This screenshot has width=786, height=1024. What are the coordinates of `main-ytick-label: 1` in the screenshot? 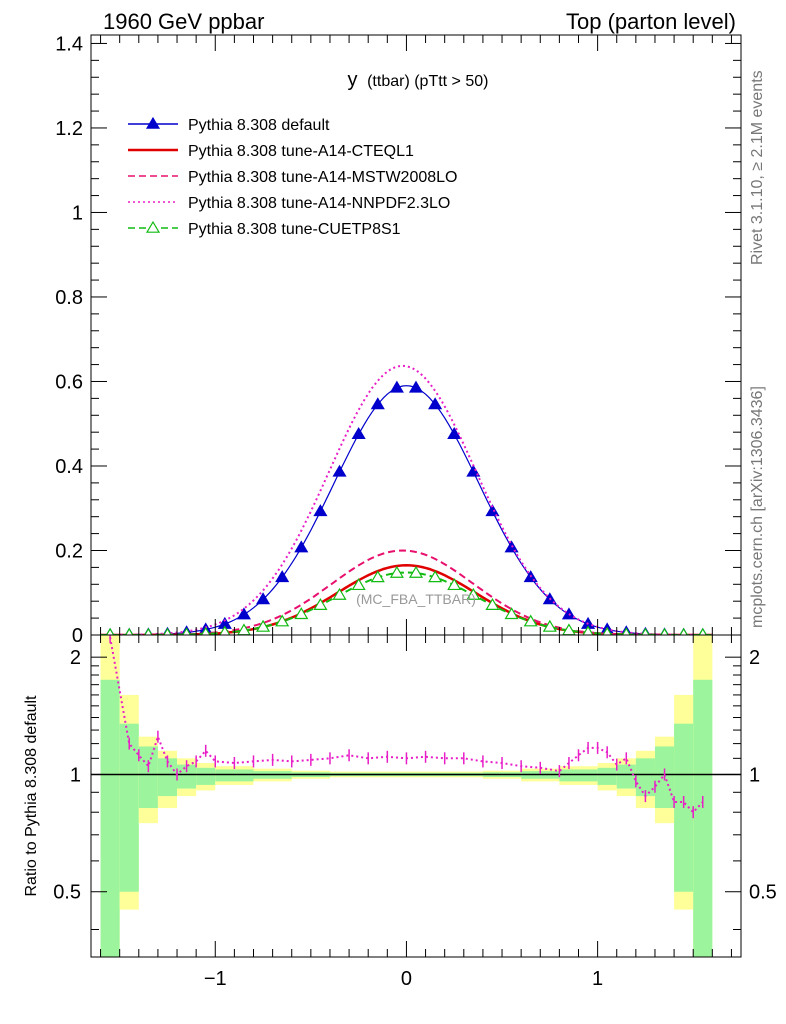 It's located at (77, 213).